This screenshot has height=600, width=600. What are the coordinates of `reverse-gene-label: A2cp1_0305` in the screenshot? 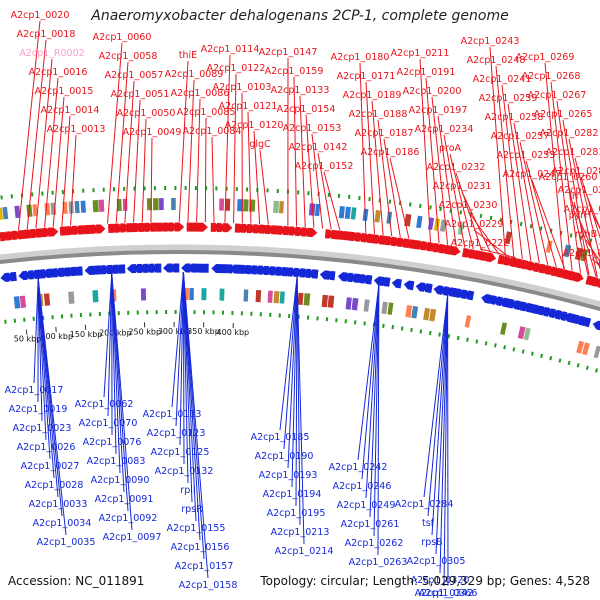 It's located at (436, 561).